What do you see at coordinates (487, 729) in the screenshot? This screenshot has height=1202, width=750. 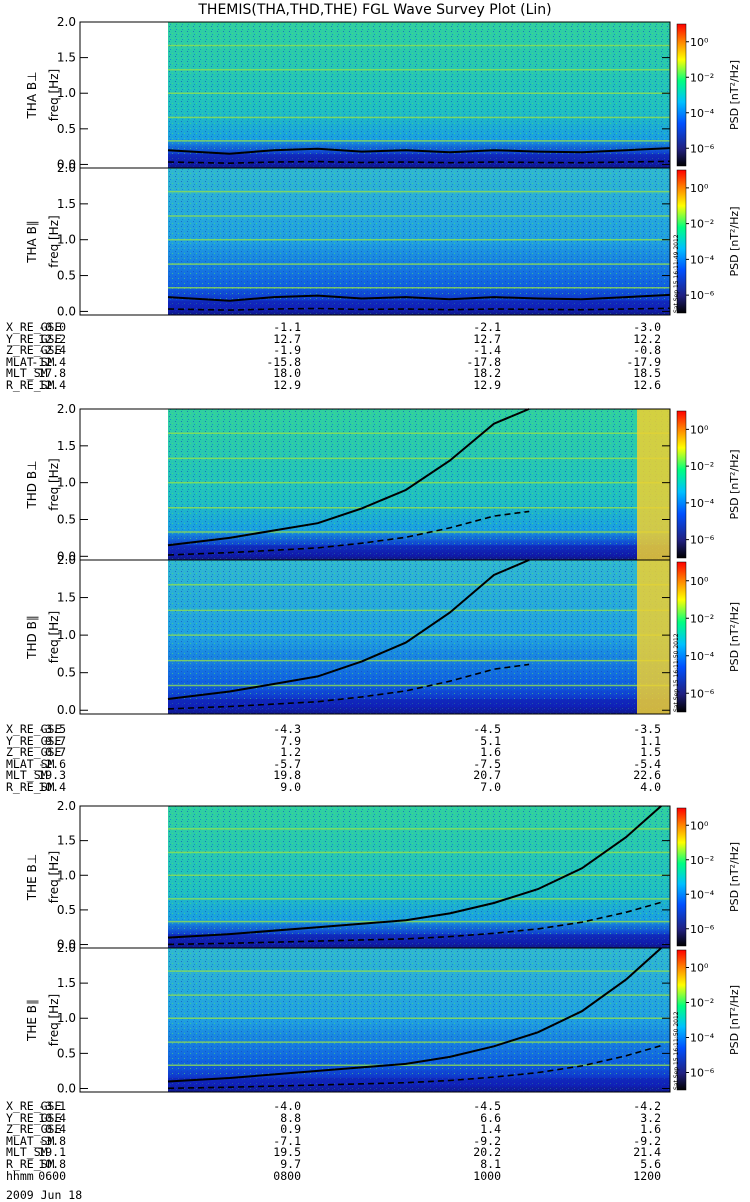 I see `ephemeris-value: -4.5` at bounding box center [487, 729].